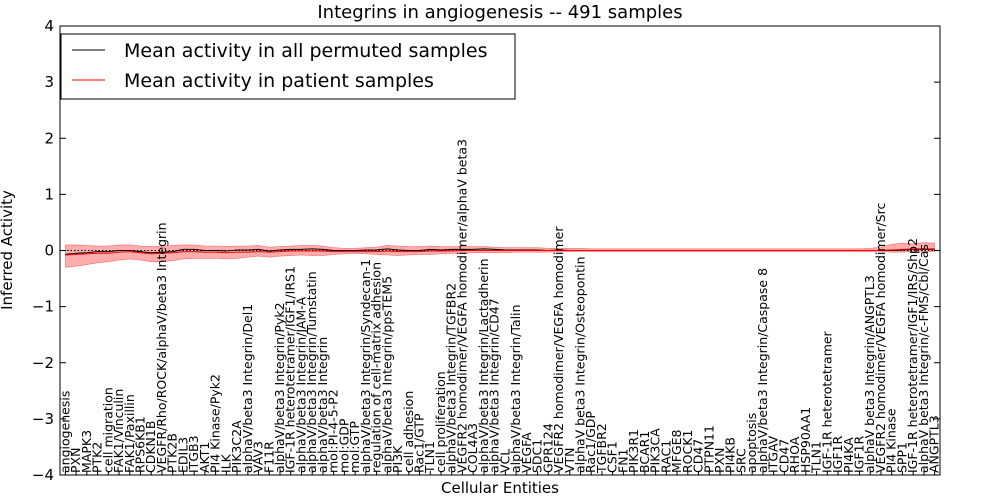  I want to click on x-tick-label: IGF-1R heterotetramer/IGF1/IRS1, so click(290, 369).